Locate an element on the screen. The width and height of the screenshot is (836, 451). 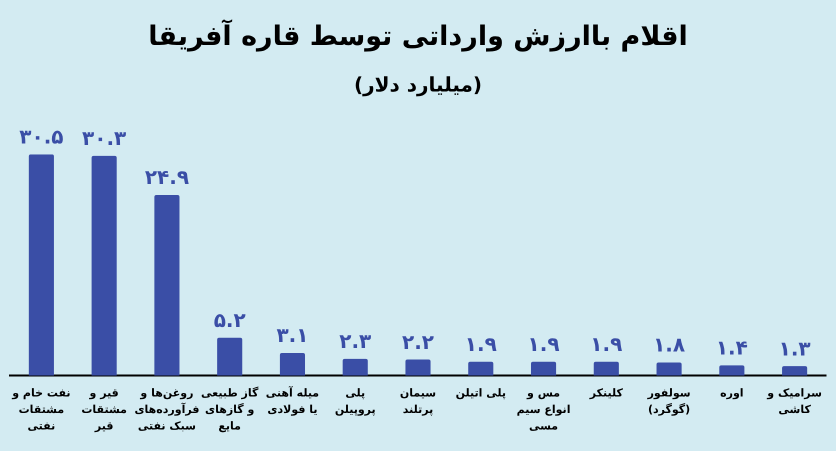
x-tick-label: پلی پروپیلن is located at coordinates (355, 401).